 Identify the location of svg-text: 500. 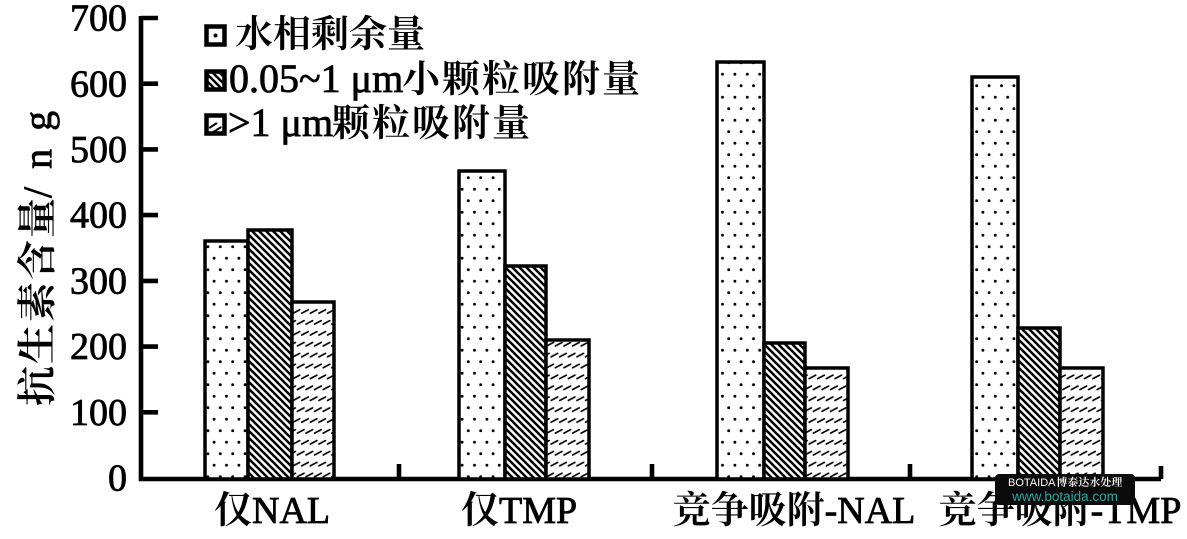
(98, 150).